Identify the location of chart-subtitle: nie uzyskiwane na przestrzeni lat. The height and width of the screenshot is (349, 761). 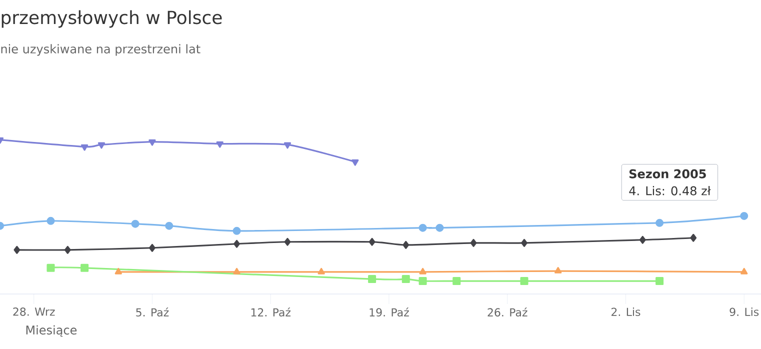
(100, 50).